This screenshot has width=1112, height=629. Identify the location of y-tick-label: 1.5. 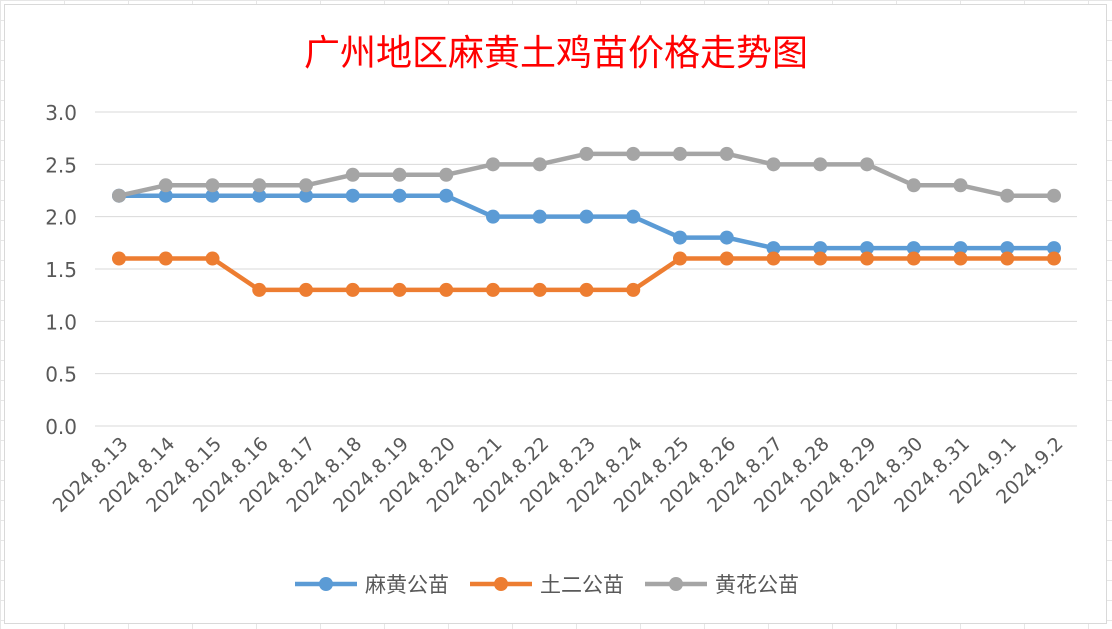
(61, 270).